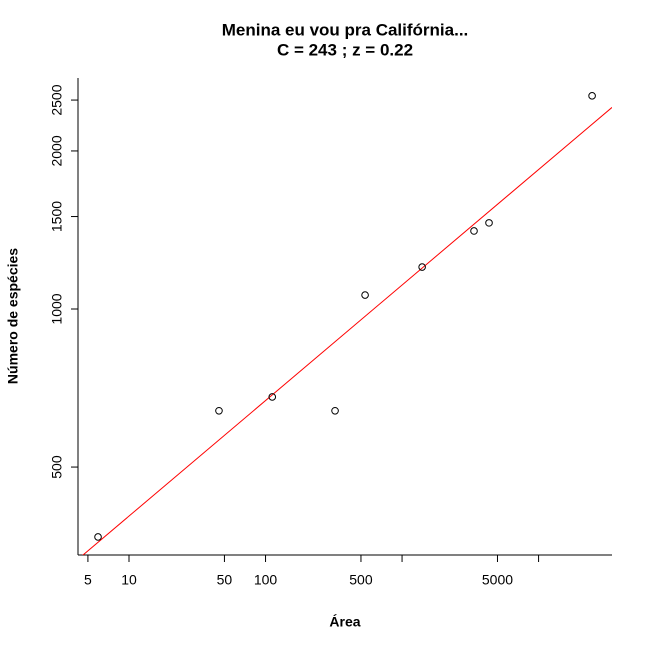 This screenshot has width=653, height=653. What do you see at coordinates (88, 580) in the screenshot?
I see `x-tick-label: 5` at bounding box center [88, 580].